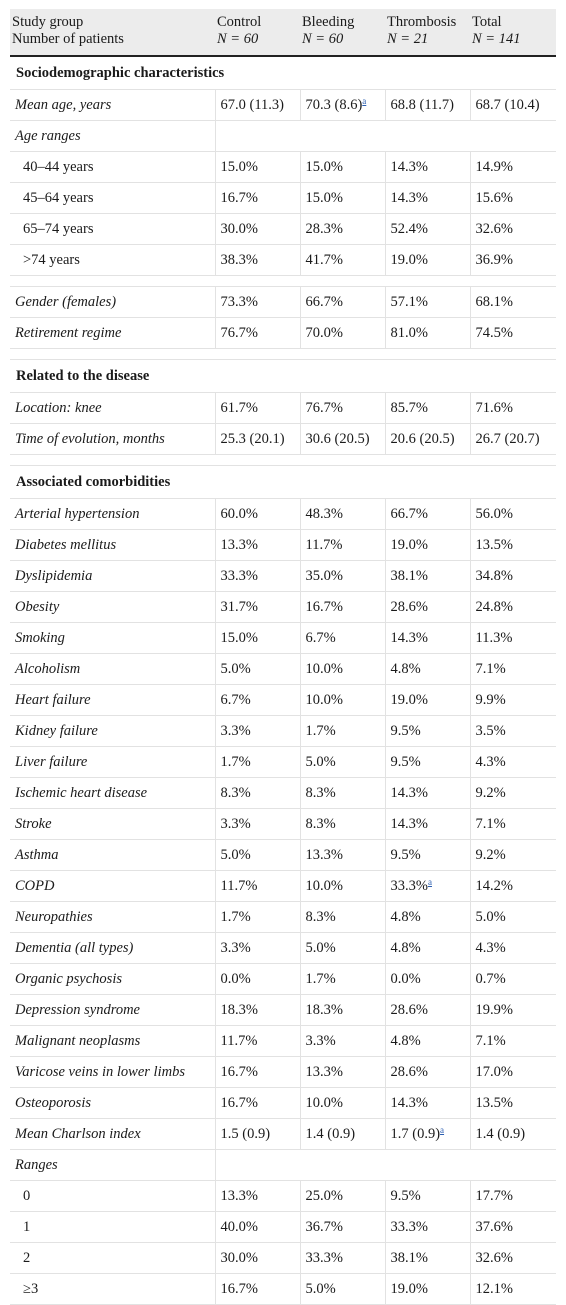  I want to click on cell-value: 19.0%, so click(409, 699).